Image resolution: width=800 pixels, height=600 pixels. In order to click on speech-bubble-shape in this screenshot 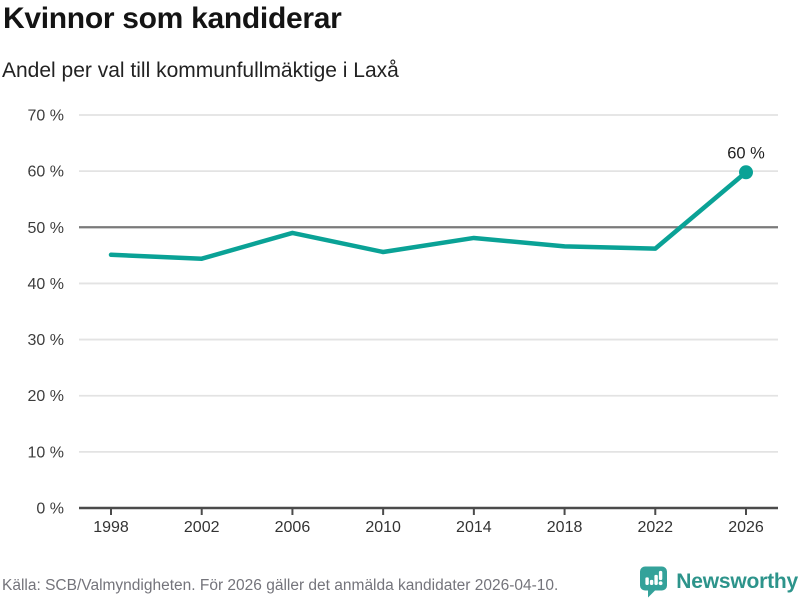, I will do `click(654, 581)`.